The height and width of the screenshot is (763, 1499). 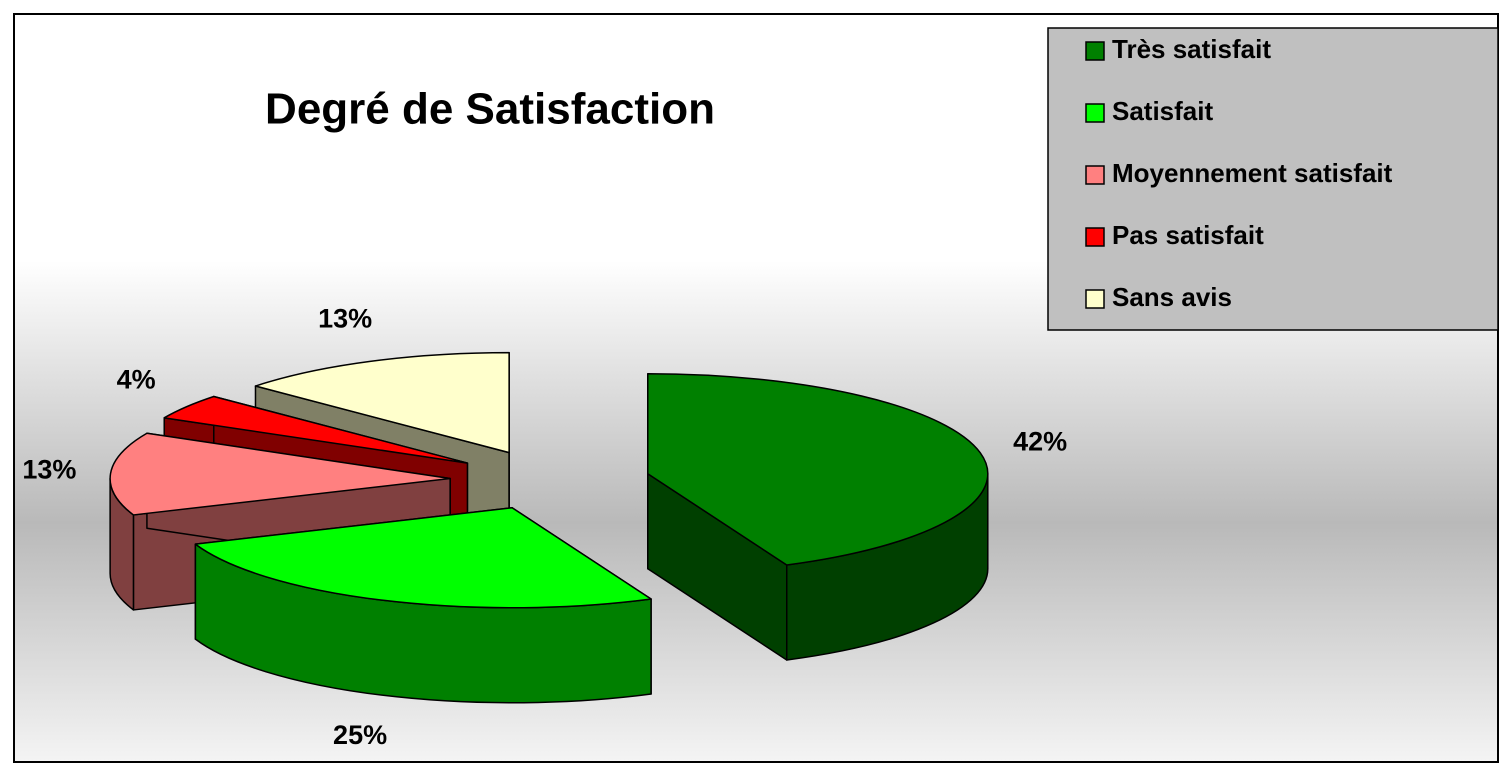 What do you see at coordinates (1172, 297) in the screenshot?
I see `legend-label: Sans avis` at bounding box center [1172, 297].